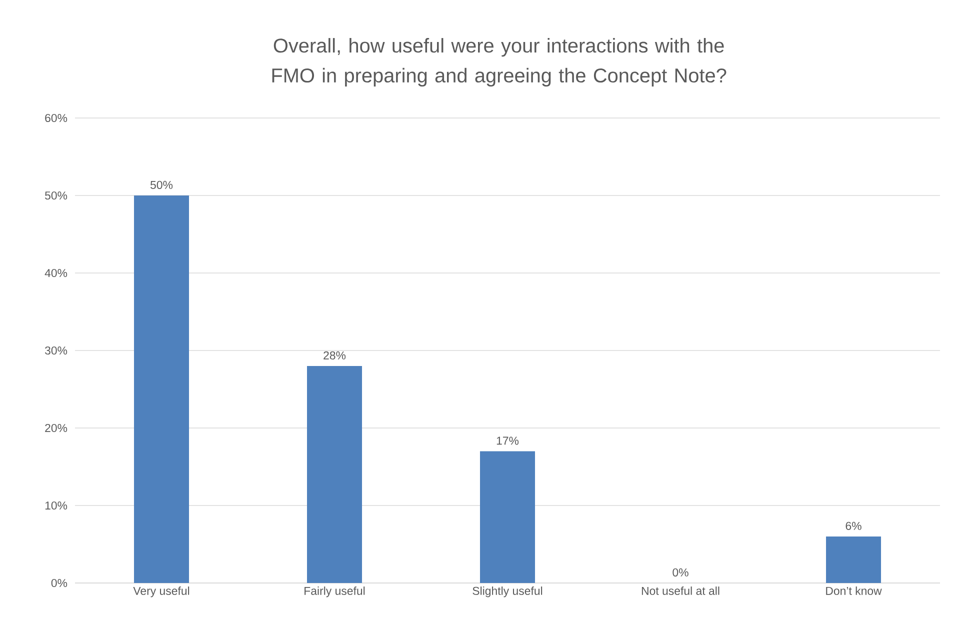  Describe the element at coordinates (56, 118) in the screenshot. I see `y-tick-label: 60%` at that location.